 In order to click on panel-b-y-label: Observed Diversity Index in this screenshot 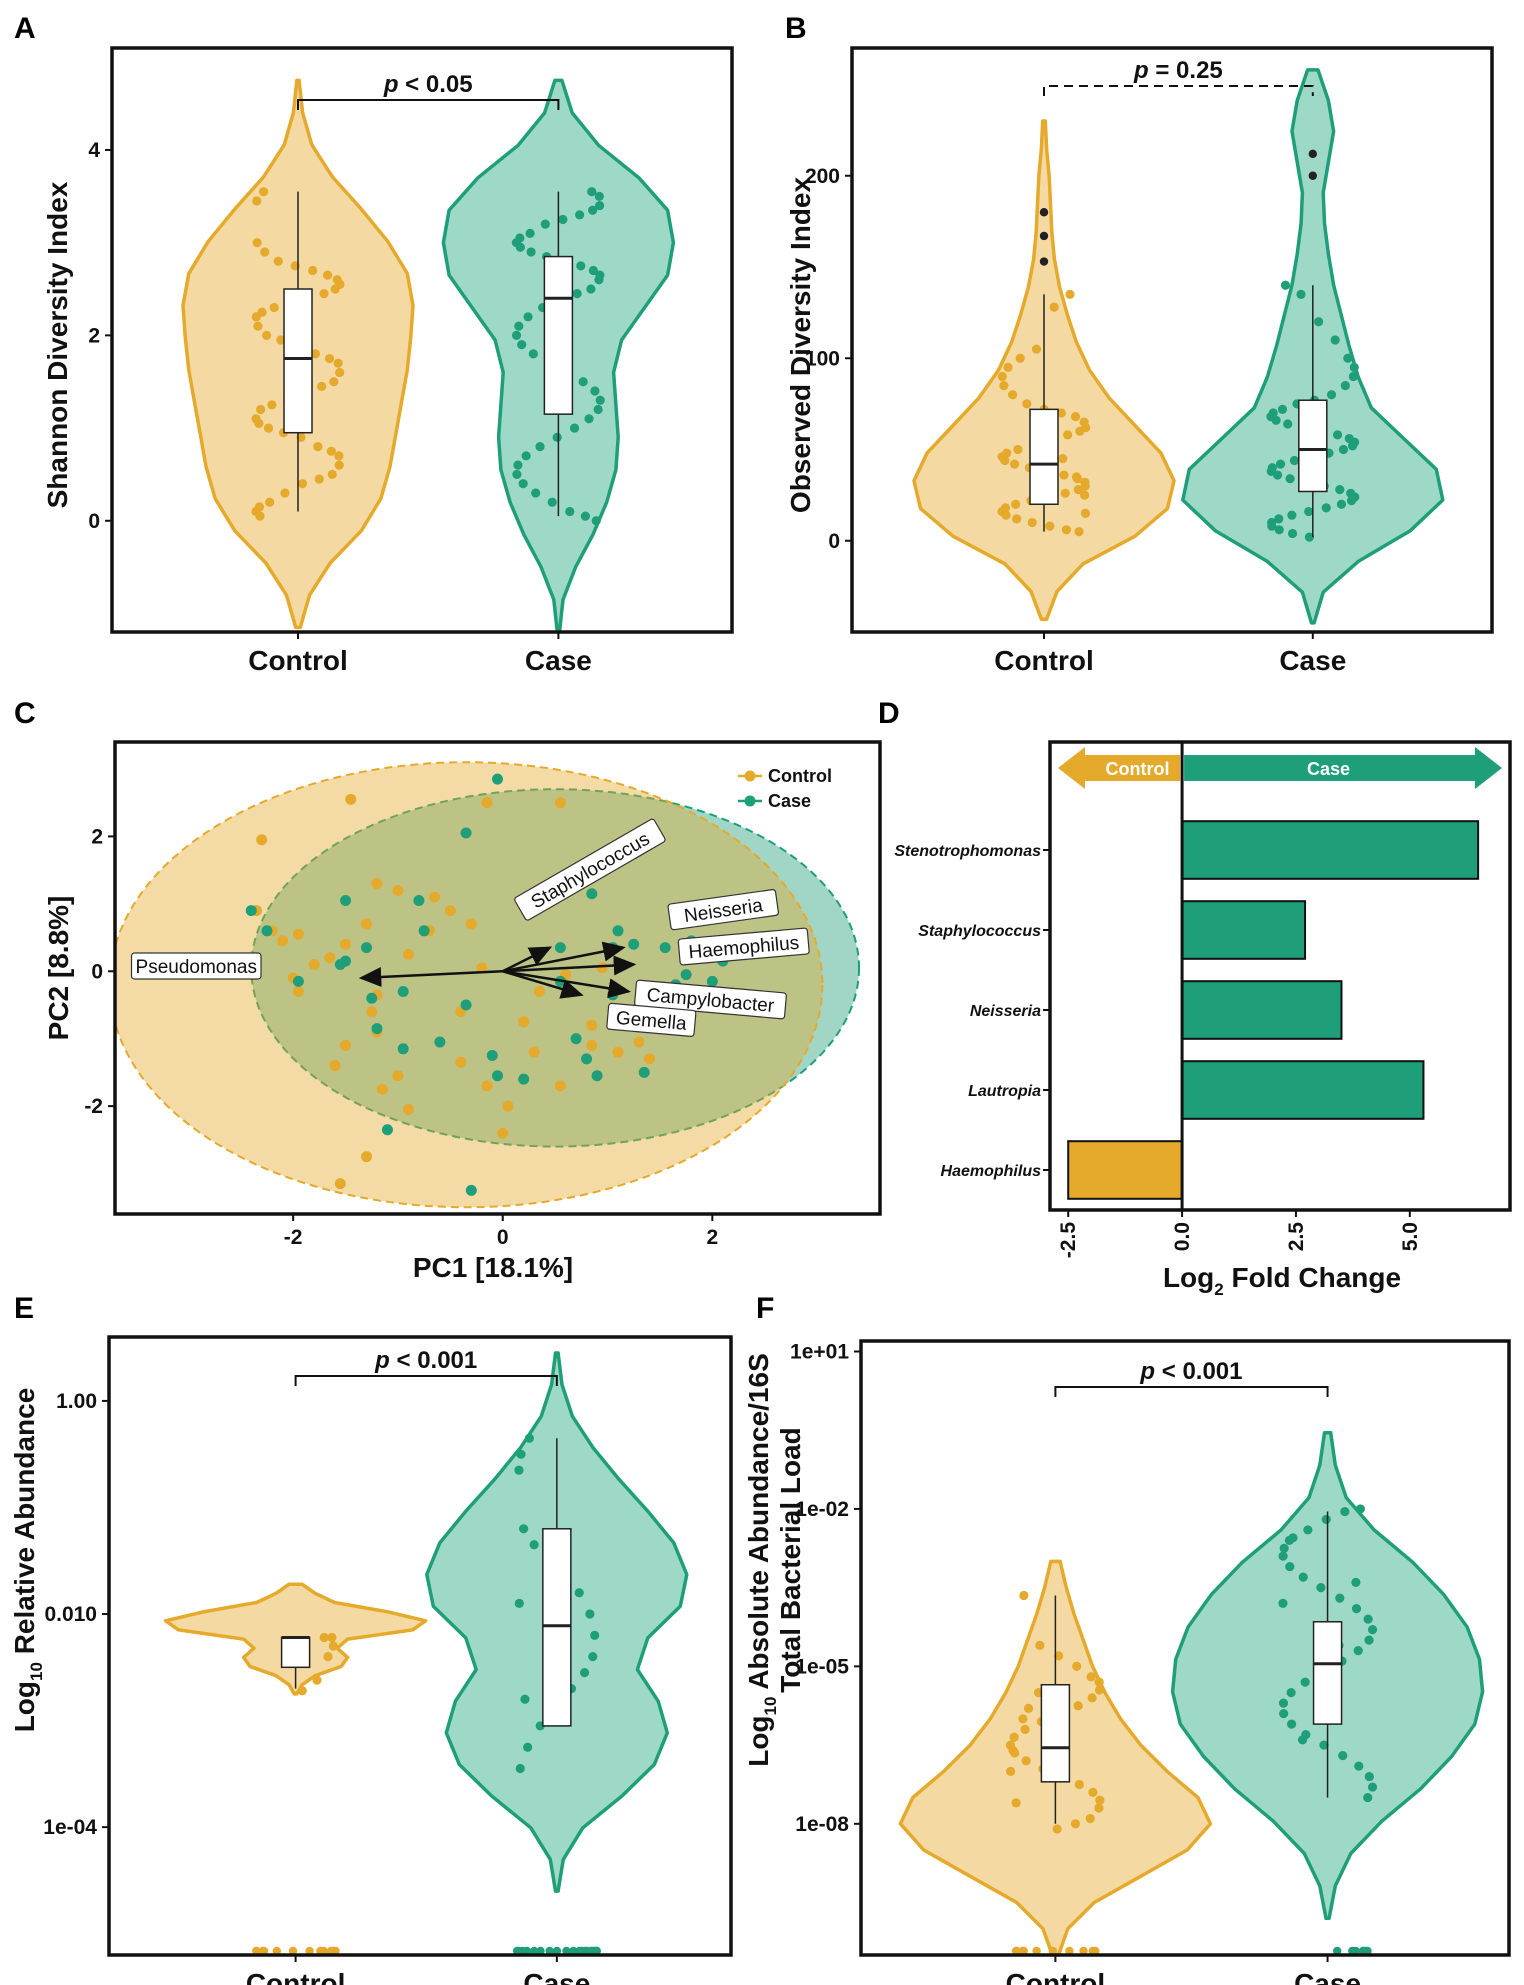, I will do `click(800, 345)`.